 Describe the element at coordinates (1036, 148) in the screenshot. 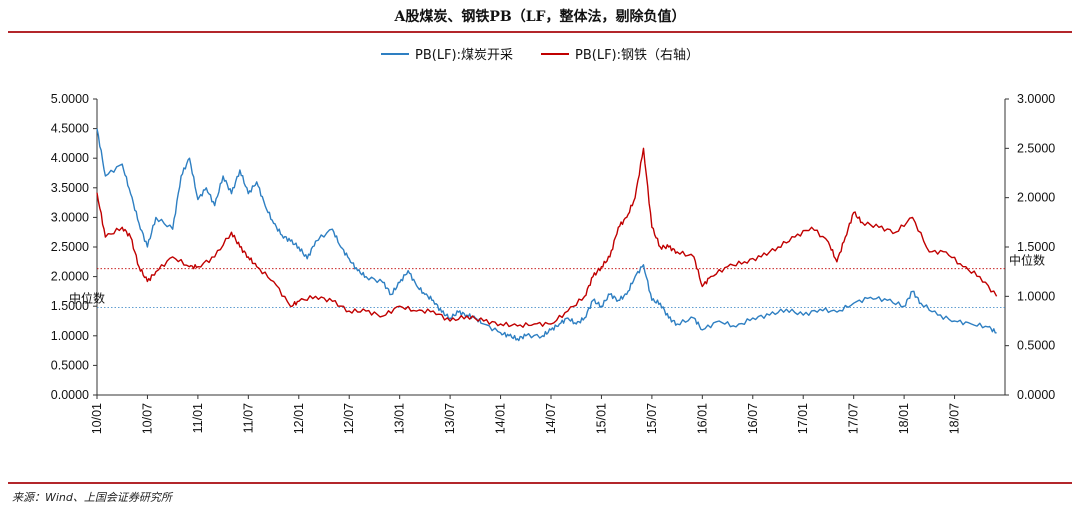

I see `y-right-tick-label: 2.5000` at that location.